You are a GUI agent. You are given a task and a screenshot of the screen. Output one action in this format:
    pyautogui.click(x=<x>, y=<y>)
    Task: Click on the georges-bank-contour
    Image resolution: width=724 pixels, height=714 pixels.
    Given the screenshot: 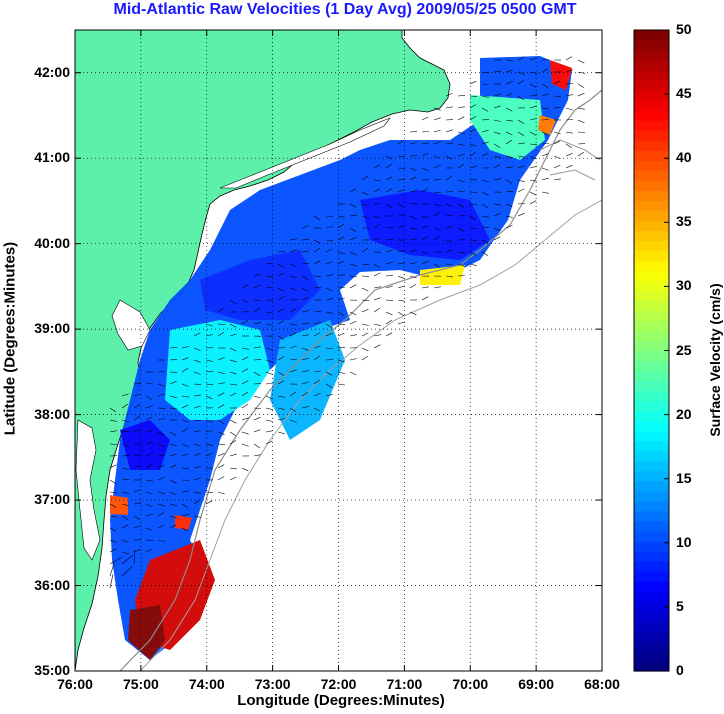 What is the action you would take?
    pyautogui.click(x=570, y=160)
    